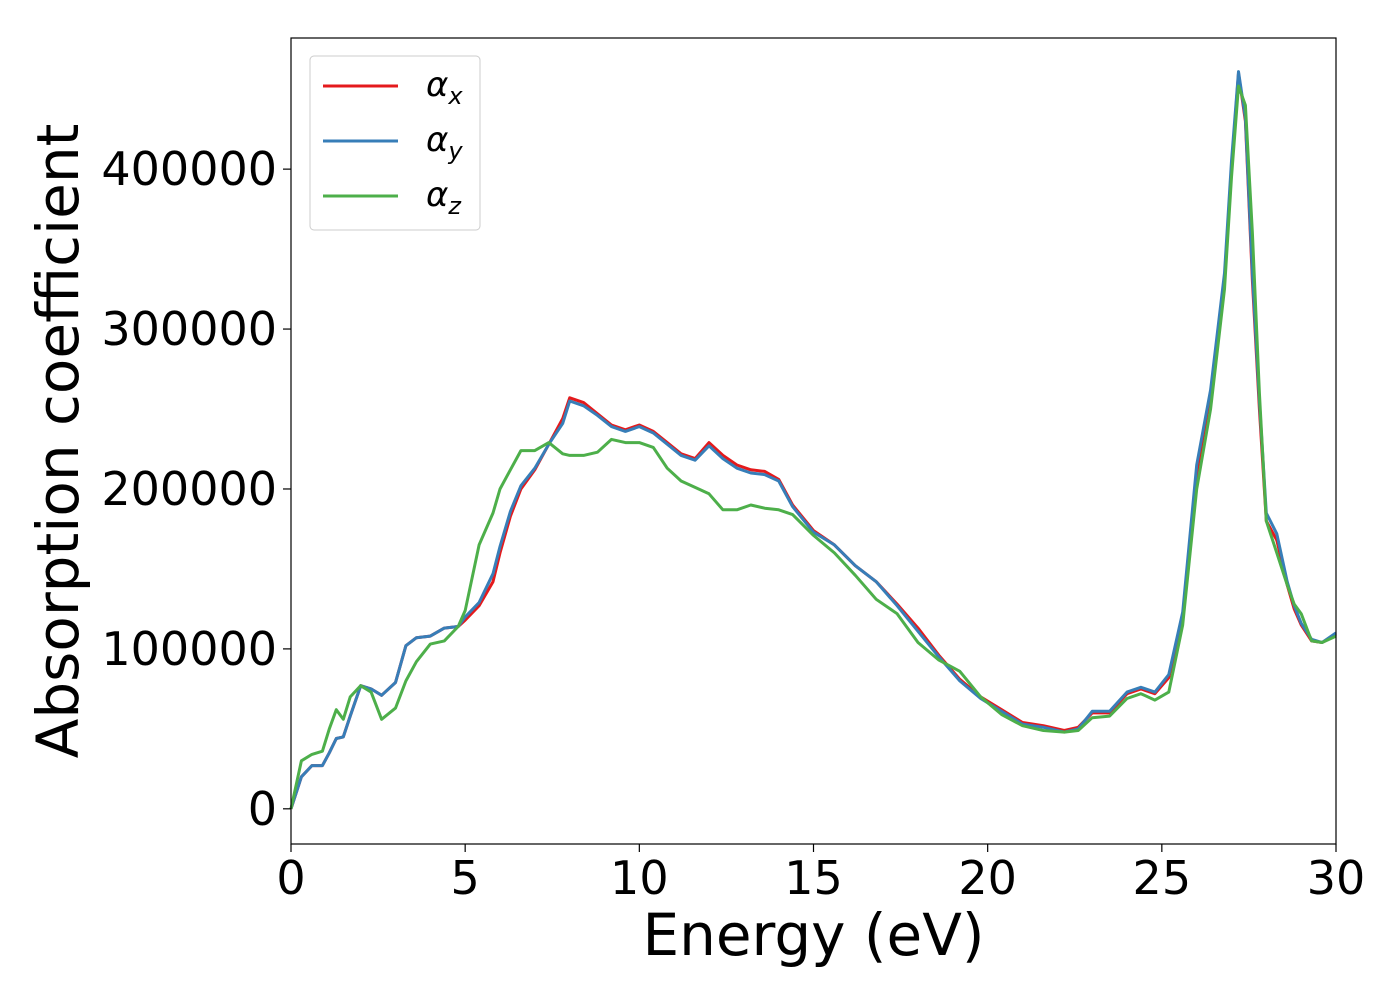 This screenshot has width=1400, height=1000. Describe the element at coordinates (189, 329) in the screenshot. I see `y-tick-label: 300000` at that location.